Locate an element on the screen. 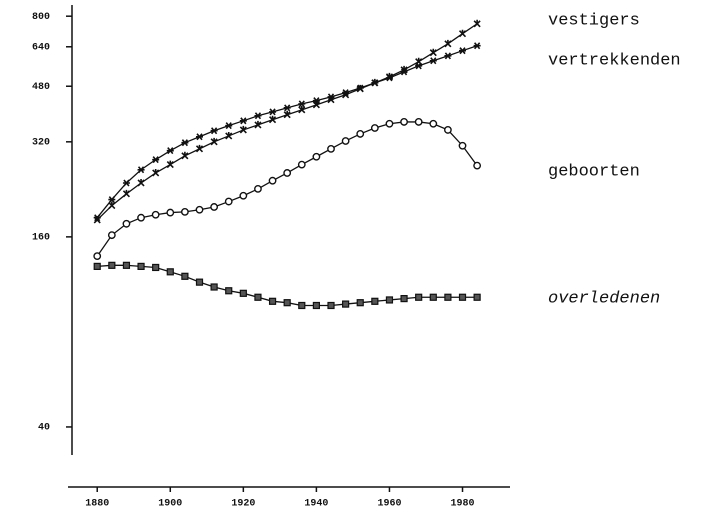  x-tick-label: 1920 is located at coordinates (243, 504).